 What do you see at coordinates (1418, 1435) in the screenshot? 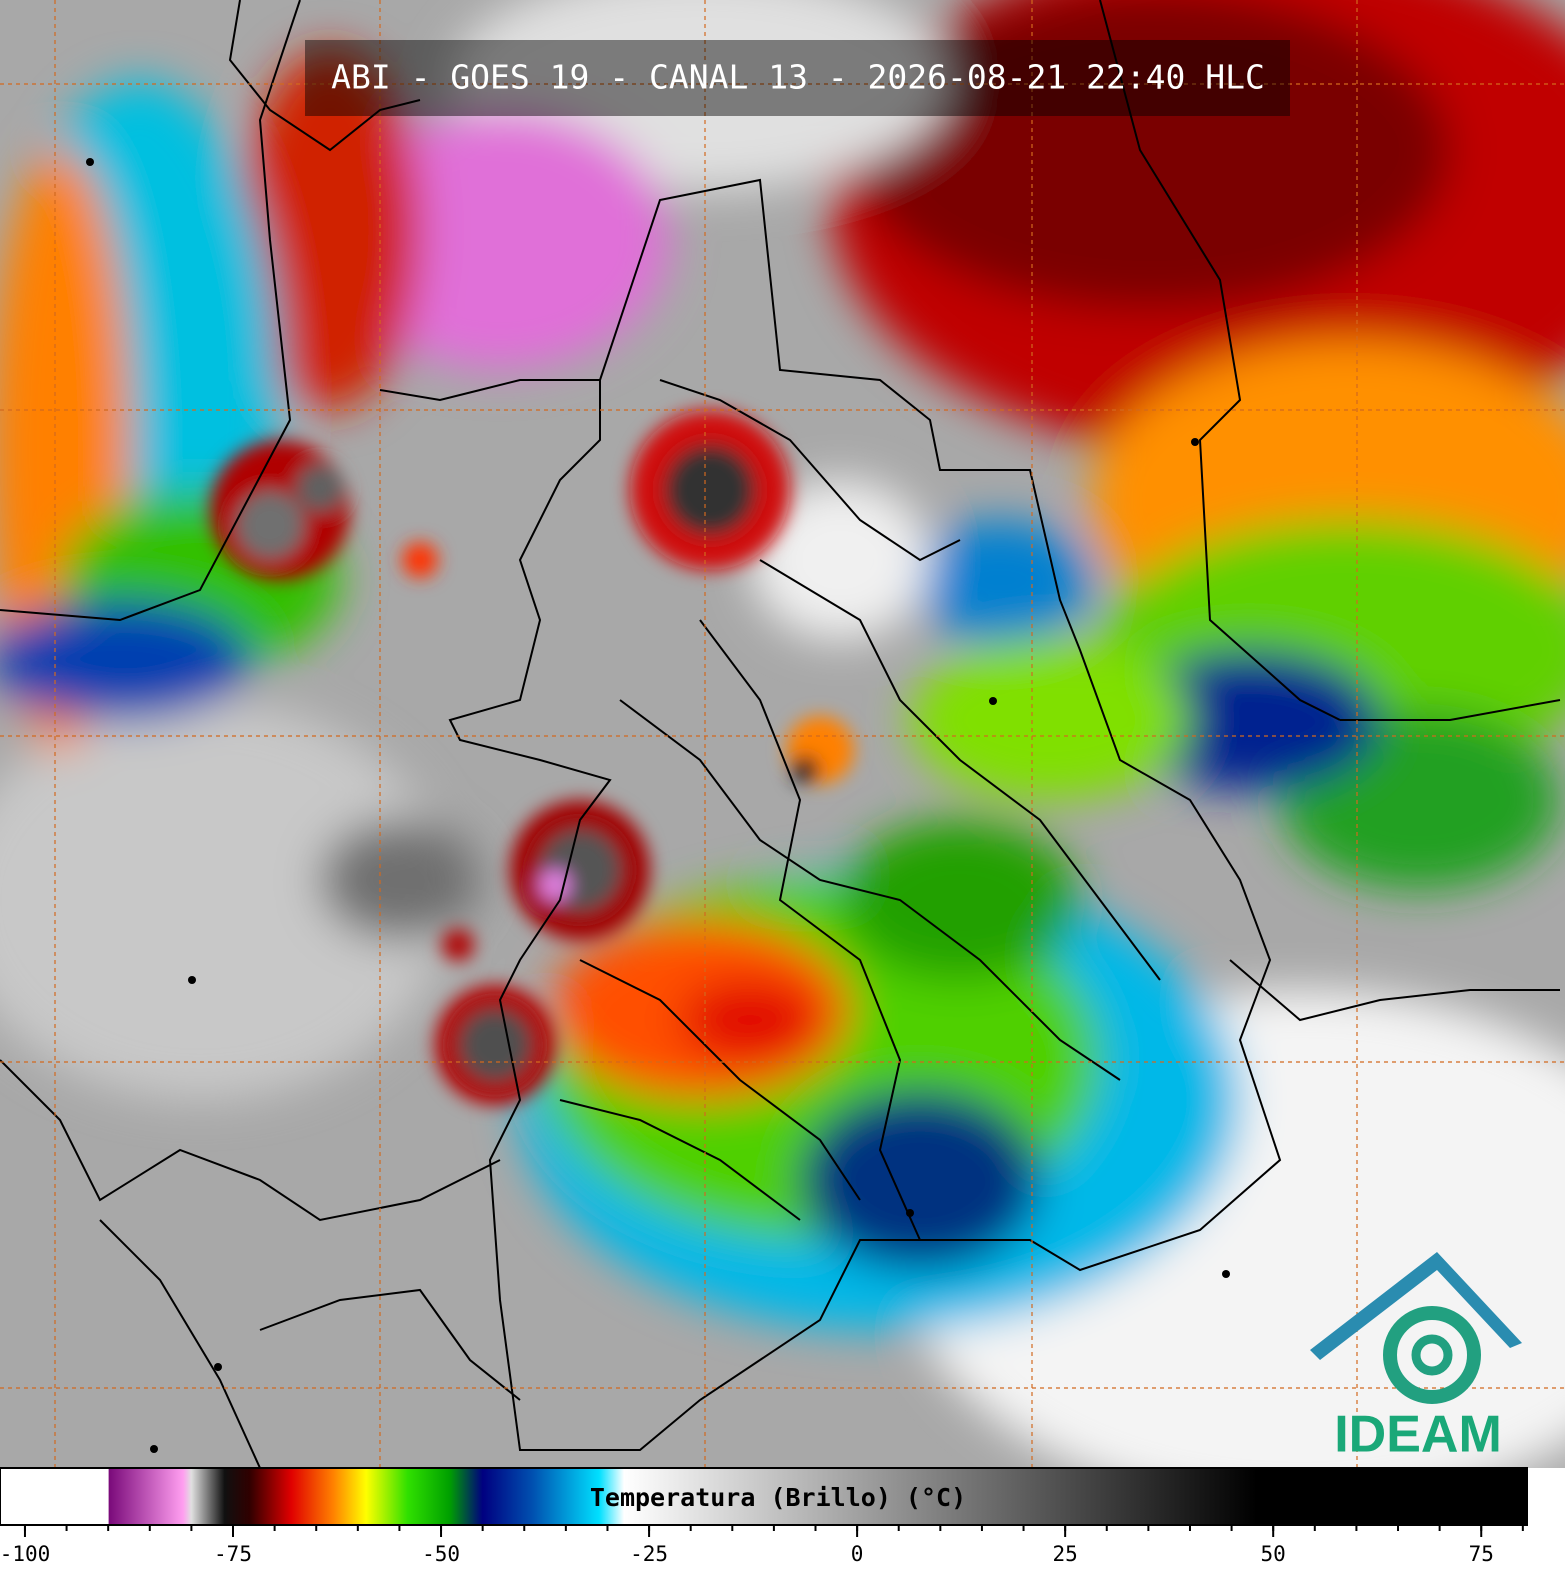
I see `logo-text: IDEAM` at bounding box center [1418, 1435].